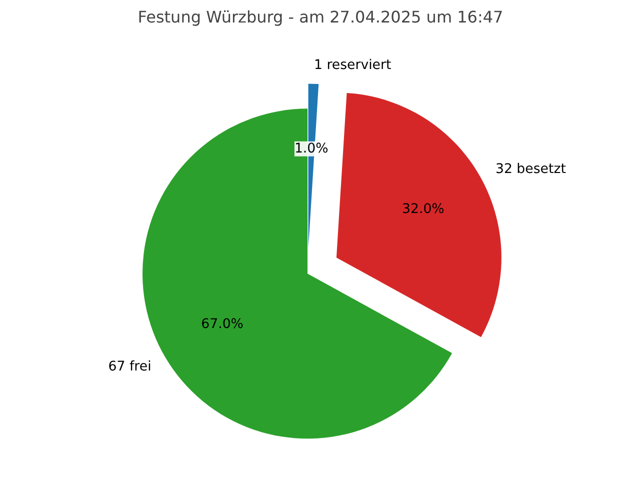  I want to click on slice-label: 1 reserviert, so click(353, 66).